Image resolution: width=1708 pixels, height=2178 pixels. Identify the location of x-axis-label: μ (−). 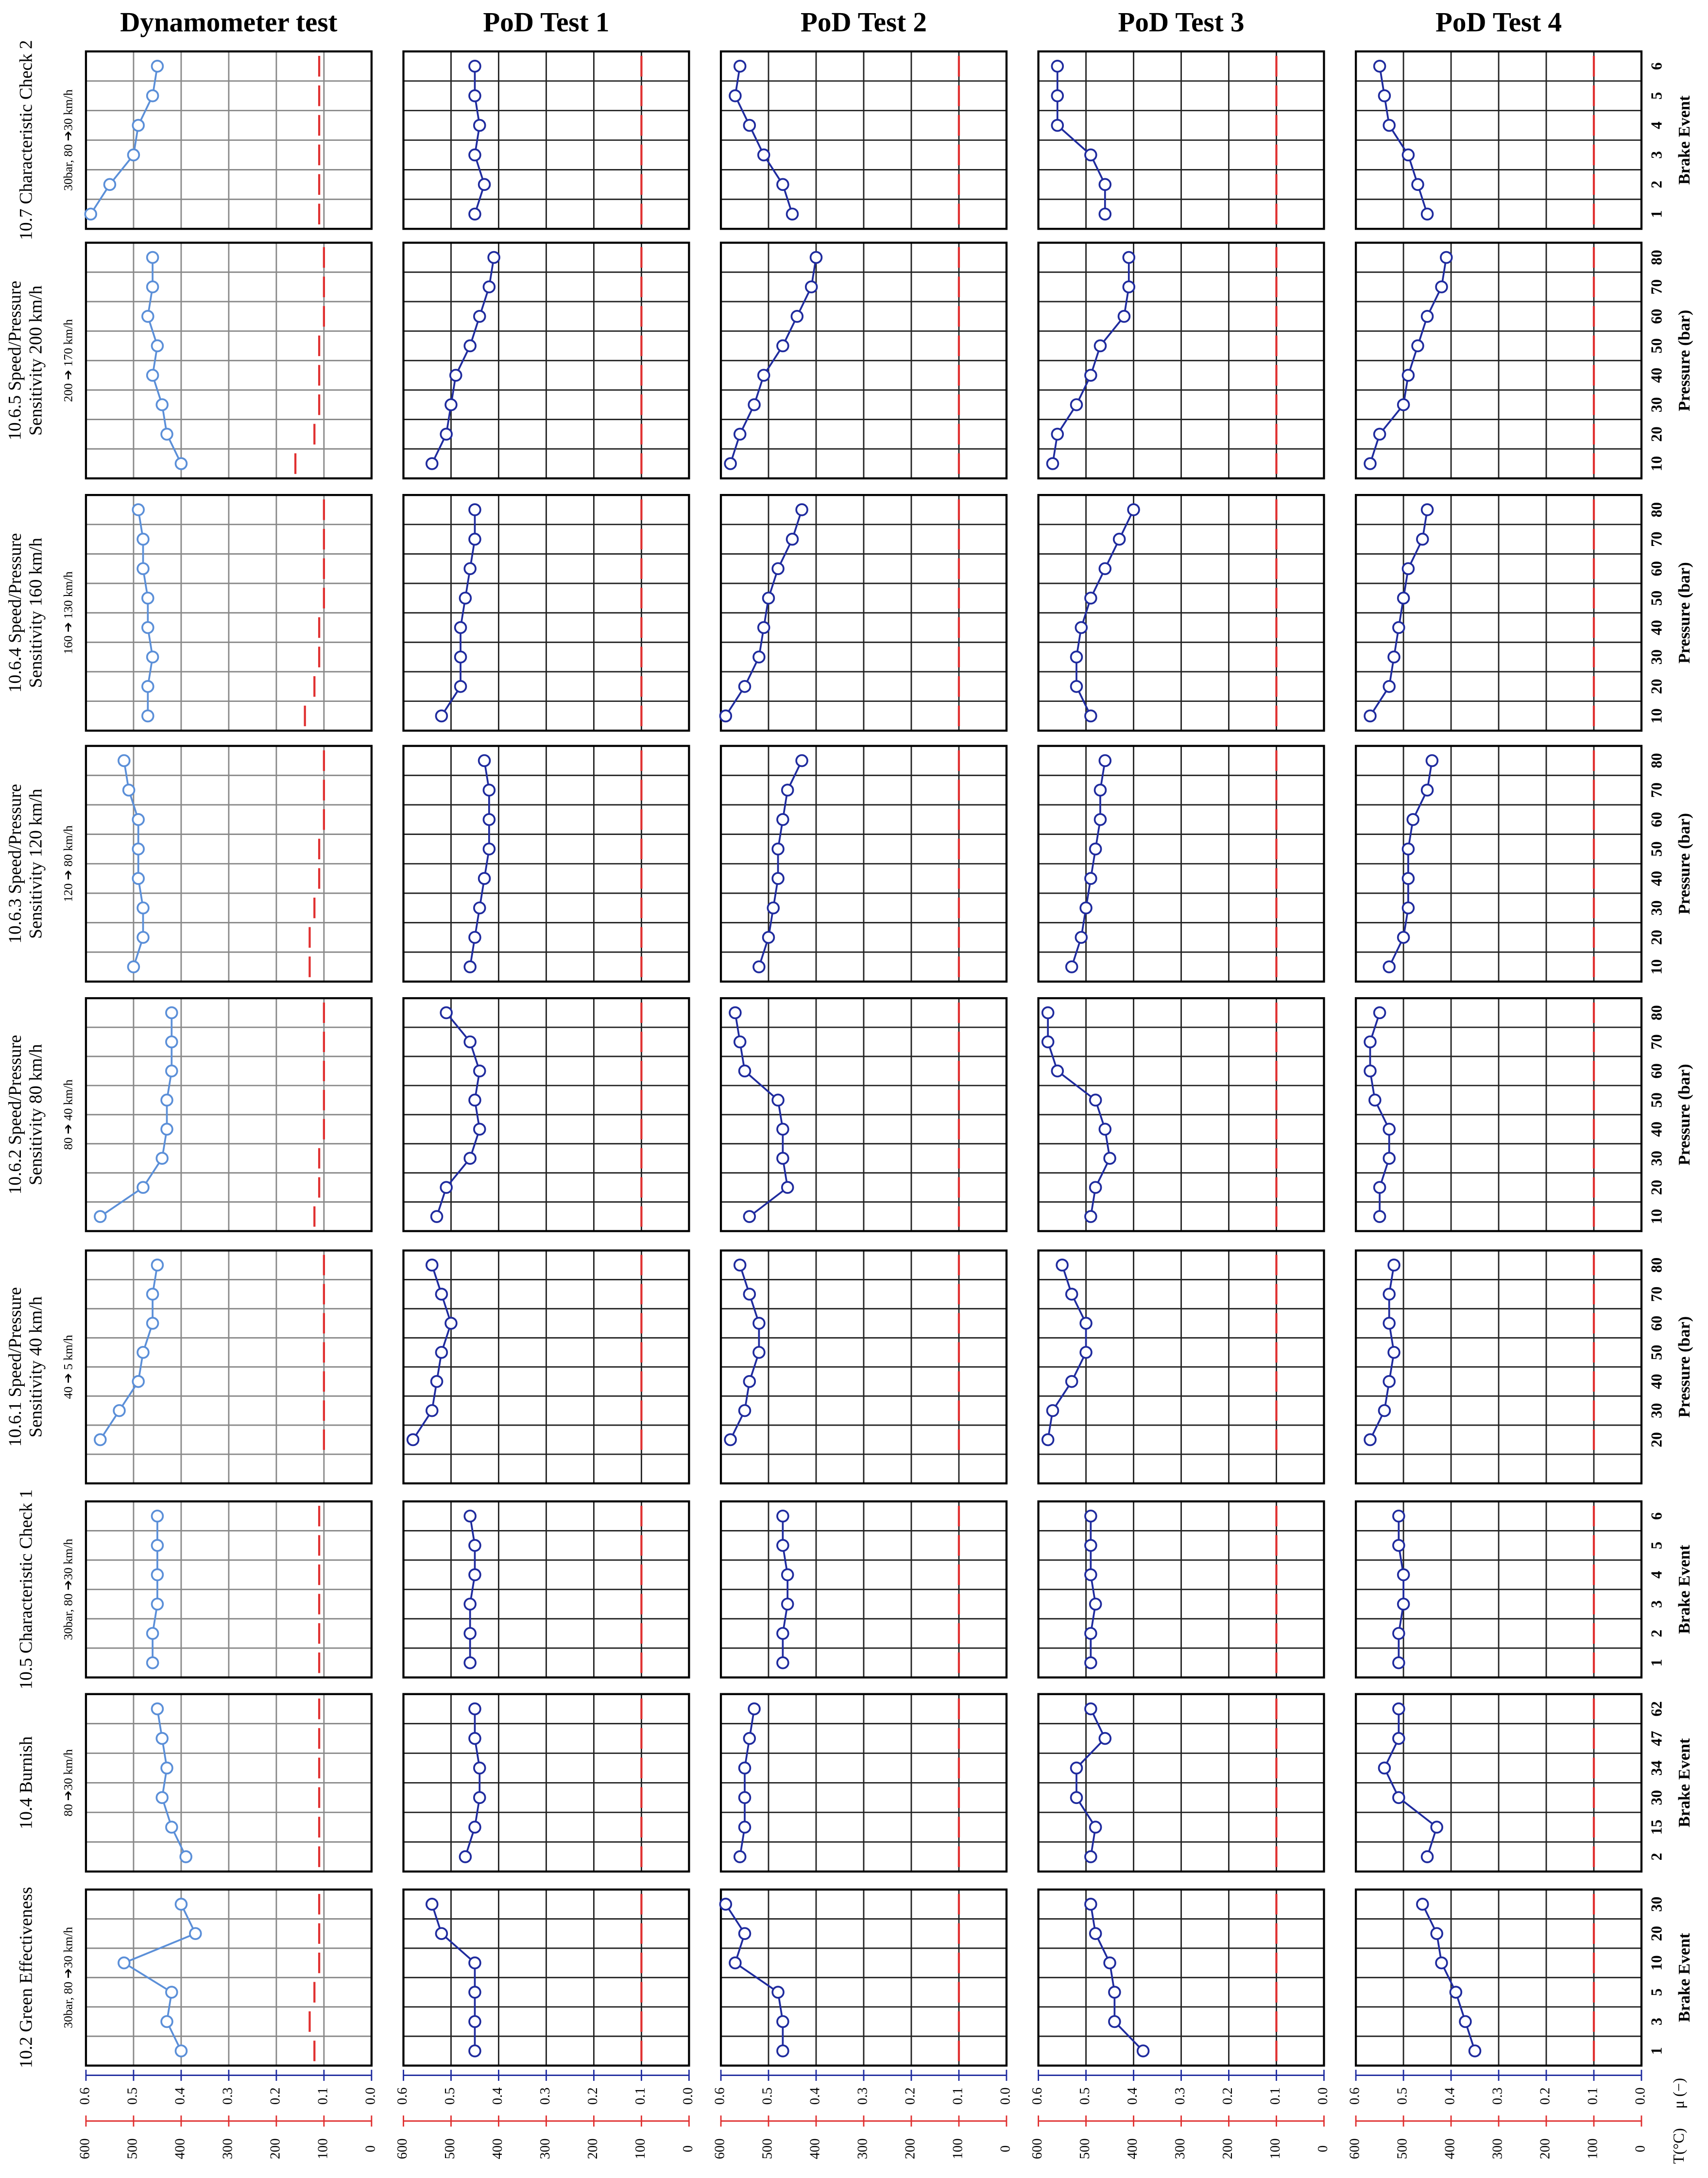
(1678, 2093).